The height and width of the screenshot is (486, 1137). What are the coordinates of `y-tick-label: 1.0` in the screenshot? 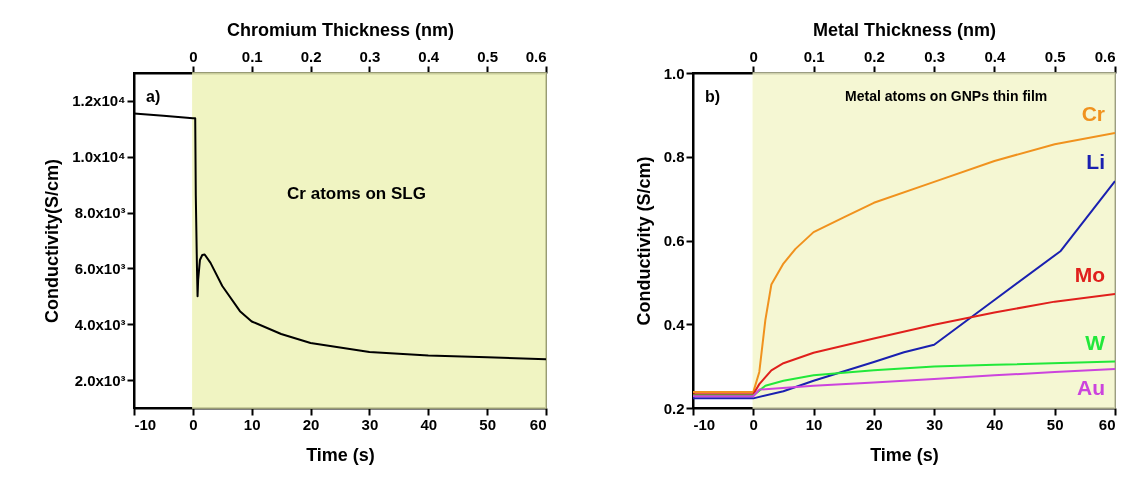 It's located at (674, 73).